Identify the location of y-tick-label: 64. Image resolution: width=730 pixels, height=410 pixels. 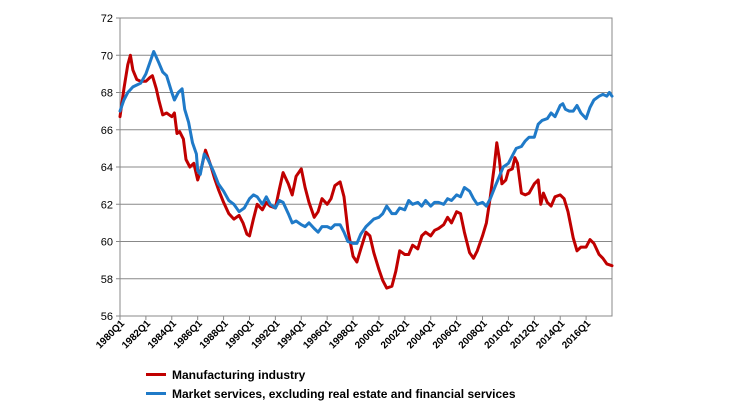
(107, 168).